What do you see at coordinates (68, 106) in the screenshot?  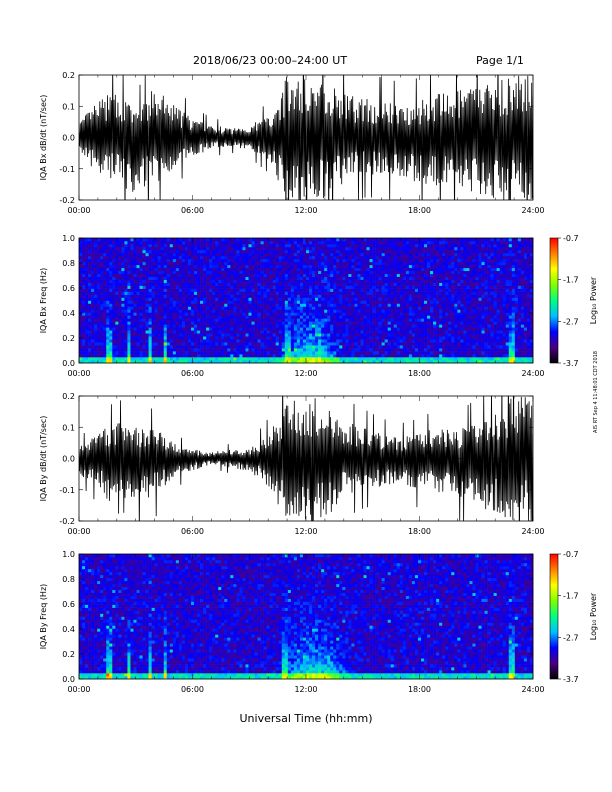 I see `y-tick-label: 0.1` at bounding box center [68, 106].